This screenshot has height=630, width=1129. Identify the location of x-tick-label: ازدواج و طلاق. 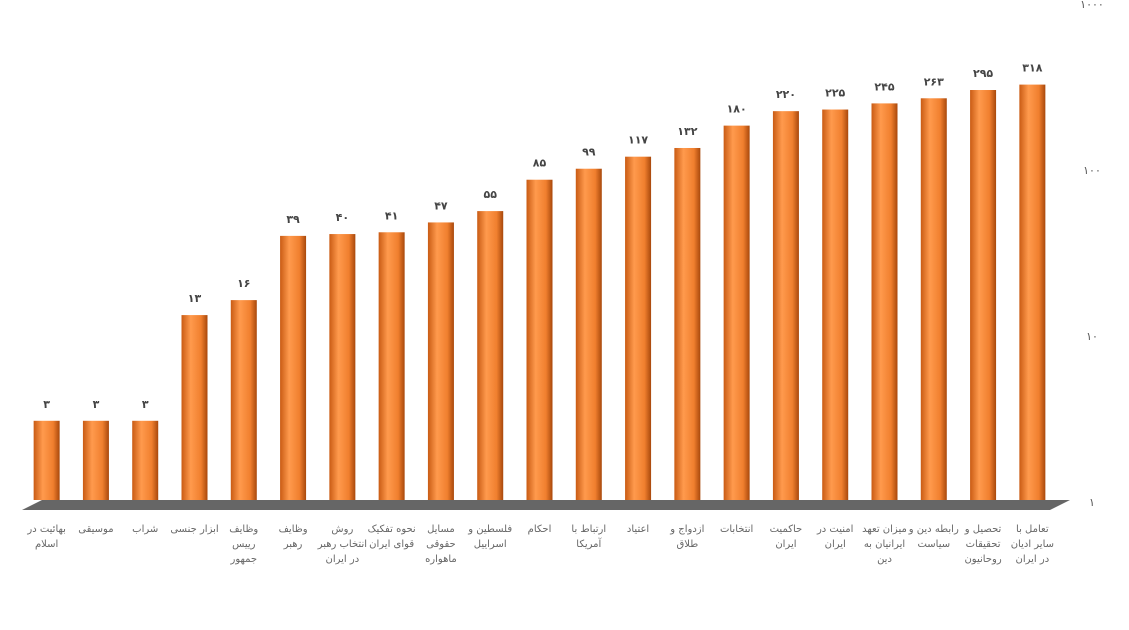
(687, 537).